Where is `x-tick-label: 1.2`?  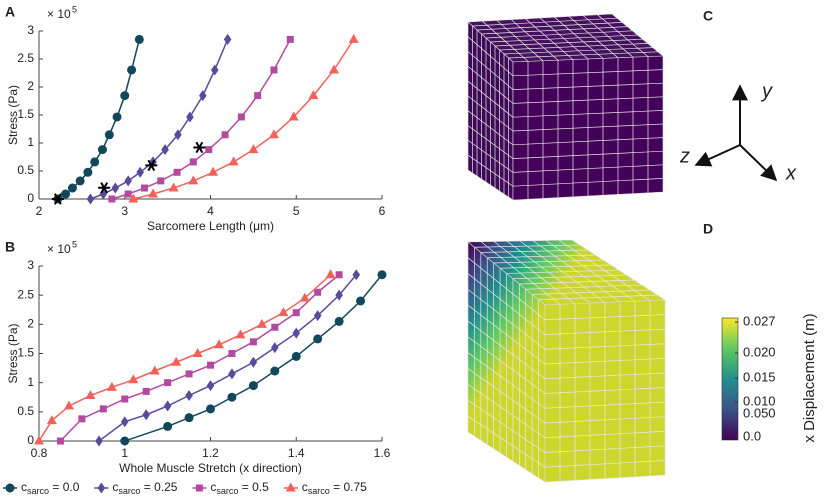 x-tick-label: 1.2 is located at coordinates (210, 453).